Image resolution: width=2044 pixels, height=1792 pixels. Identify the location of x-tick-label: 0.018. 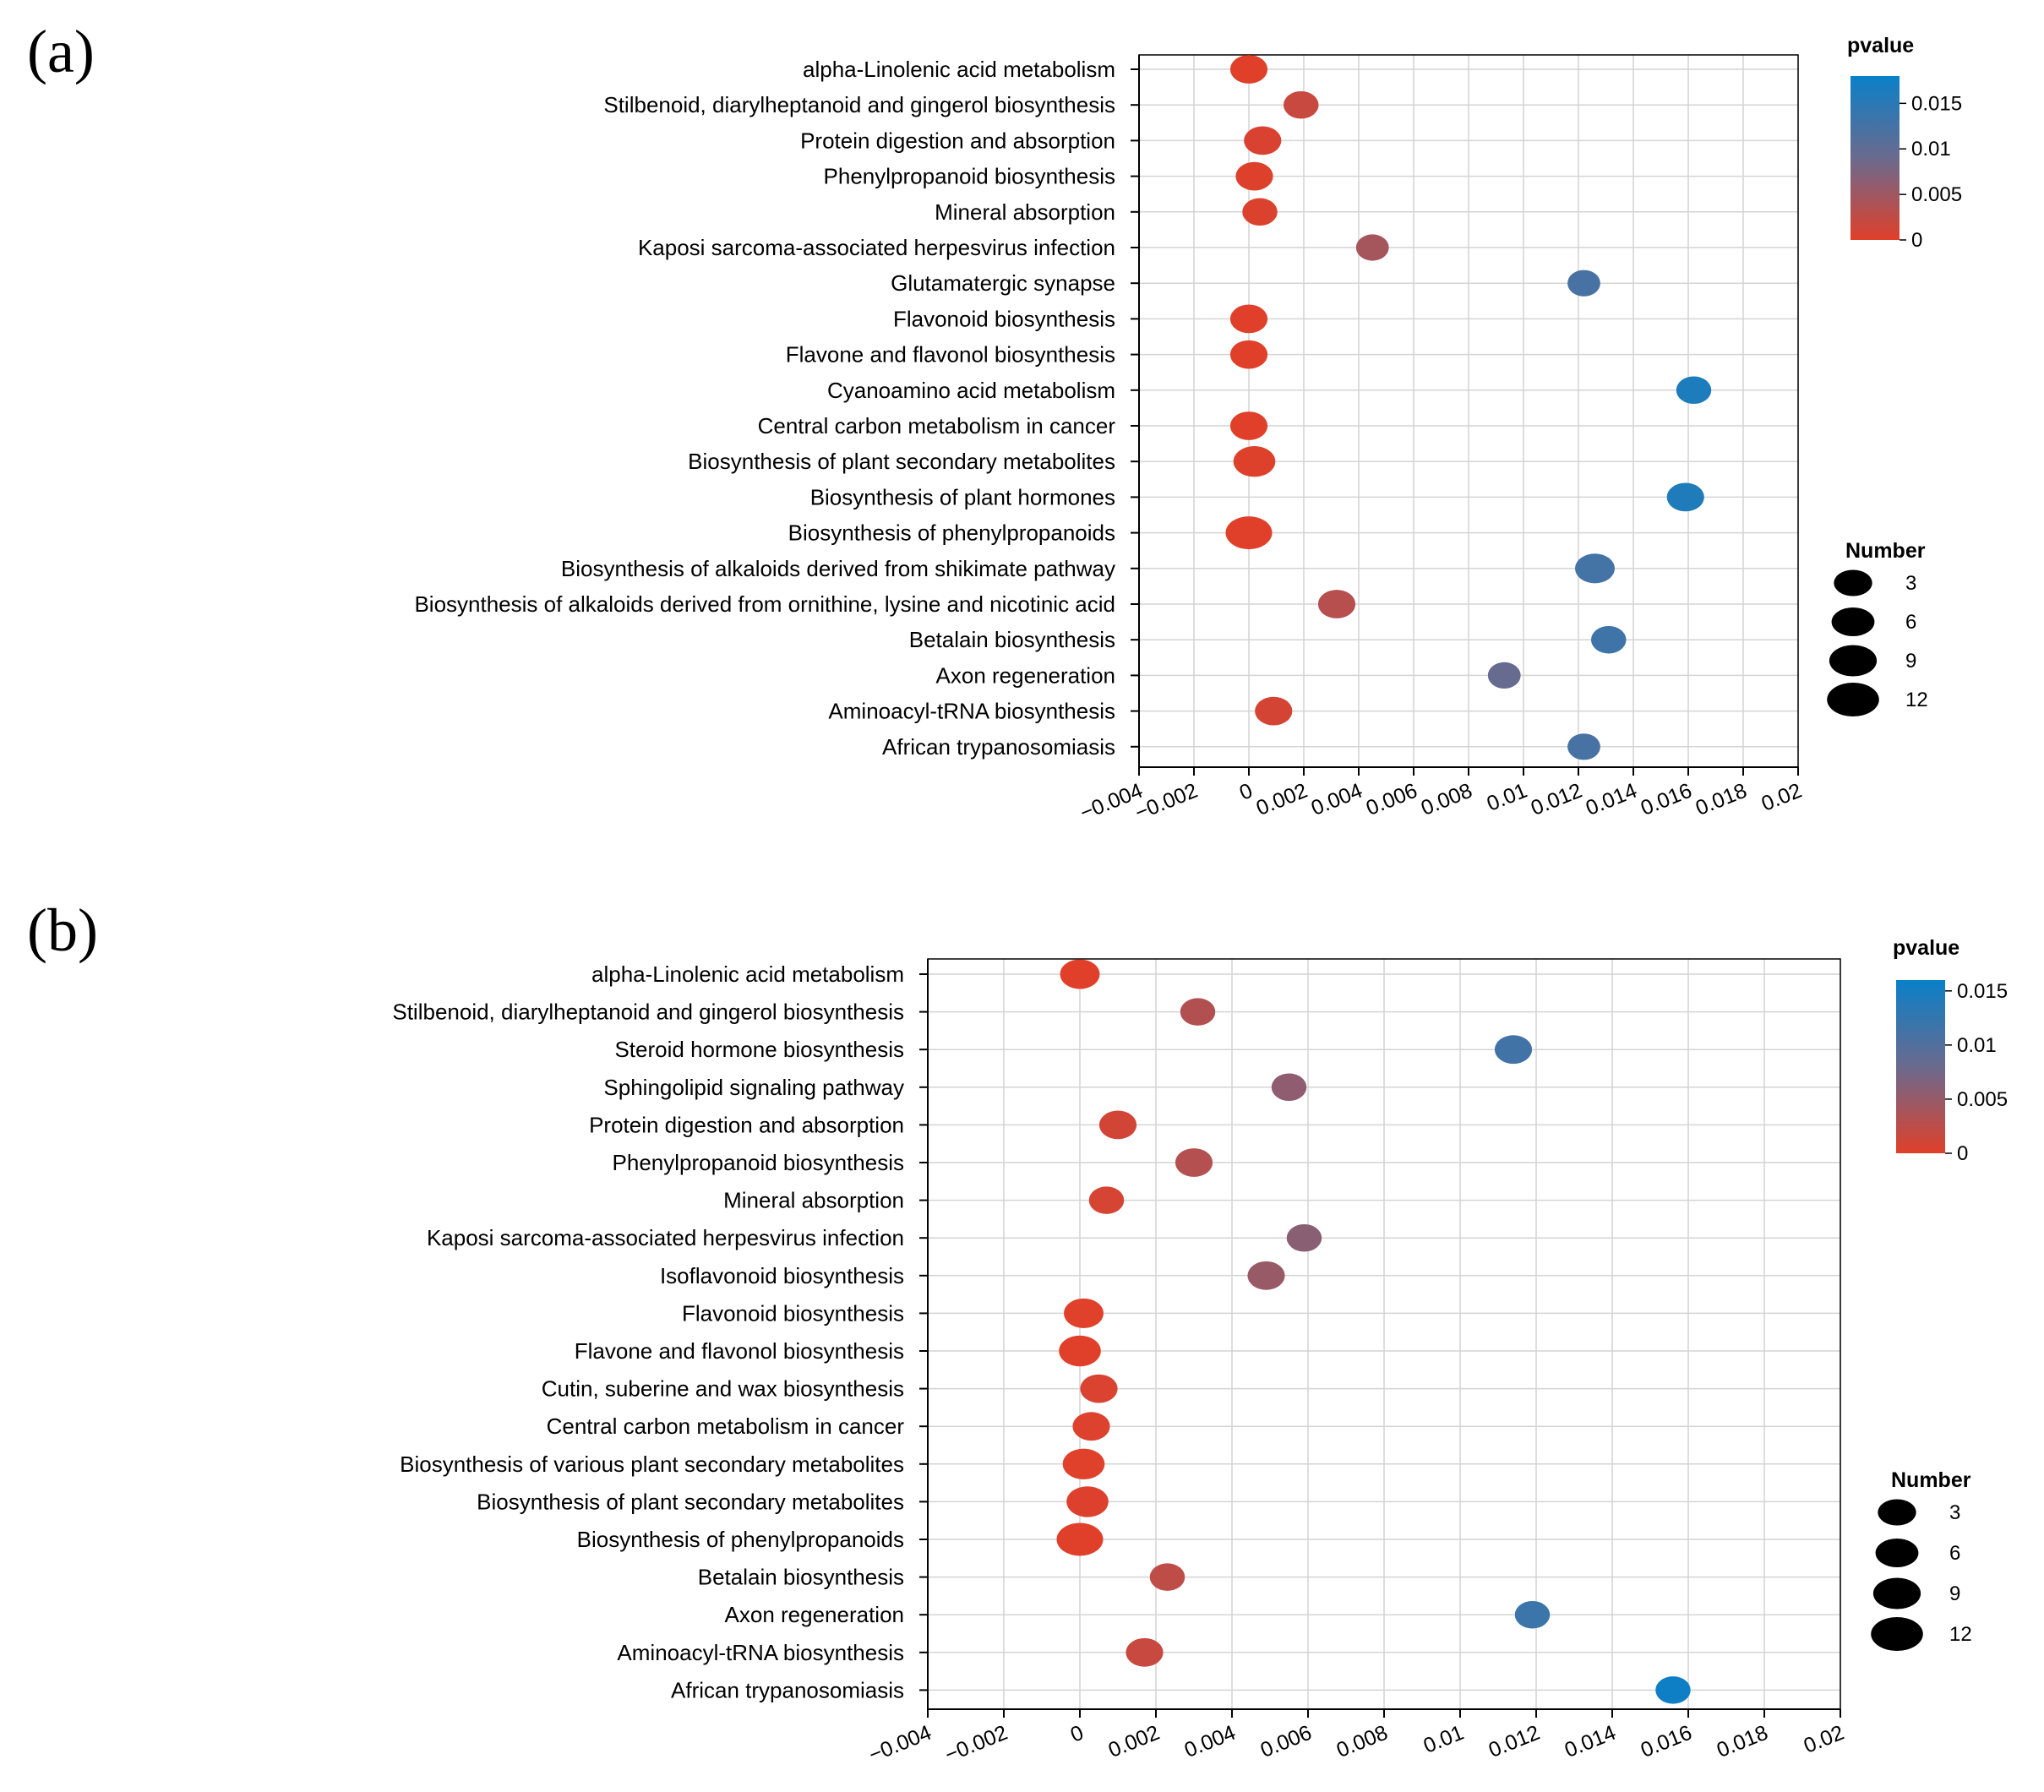
(1721, 799).